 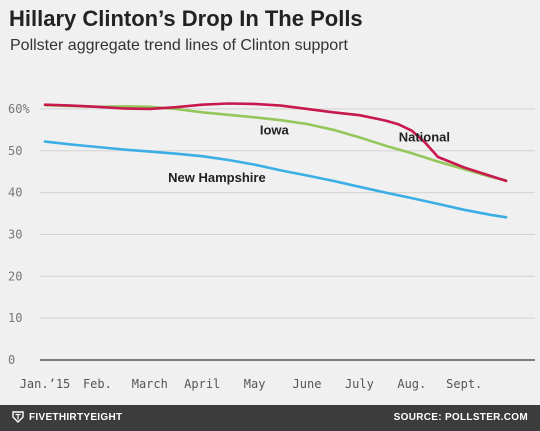 What do you see at coordinates (18, 417) in the screenshot?
I see `fivethirtyeight-logo-icon` at bounding box center [18, 417].